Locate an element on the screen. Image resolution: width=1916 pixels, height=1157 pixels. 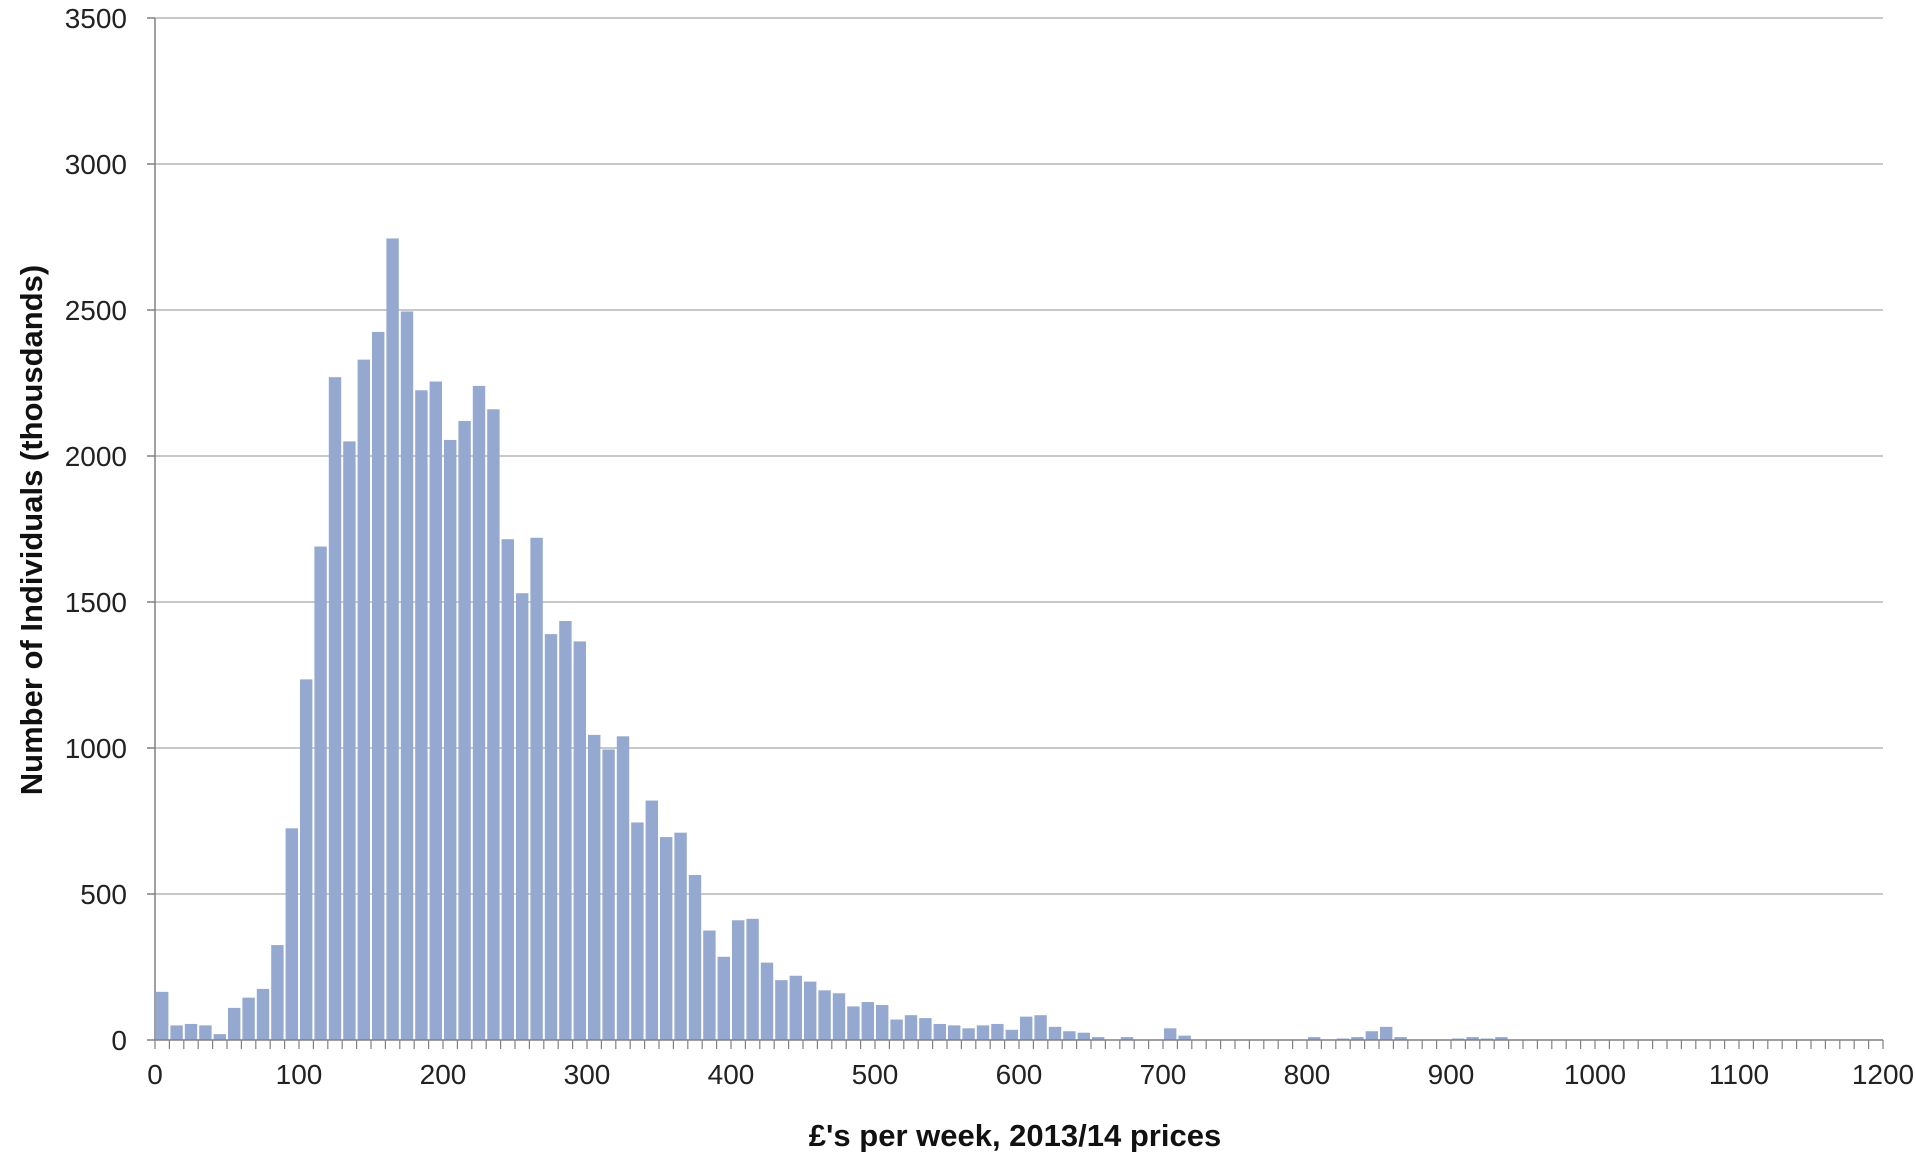
x-tick-label: 500 is located at coordinates (875, 1074).